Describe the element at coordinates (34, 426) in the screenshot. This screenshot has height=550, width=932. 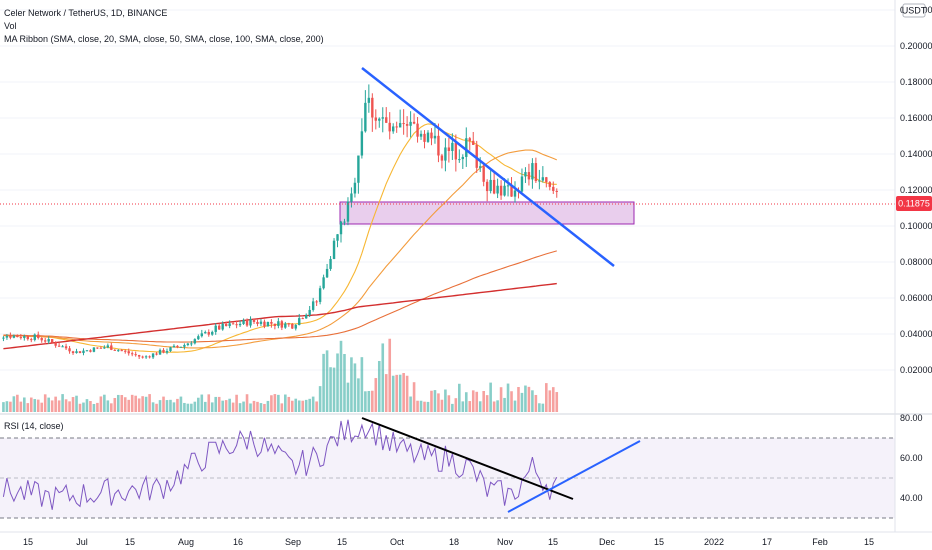
I see `rsi-legend: RSI (14, close)` at that location.